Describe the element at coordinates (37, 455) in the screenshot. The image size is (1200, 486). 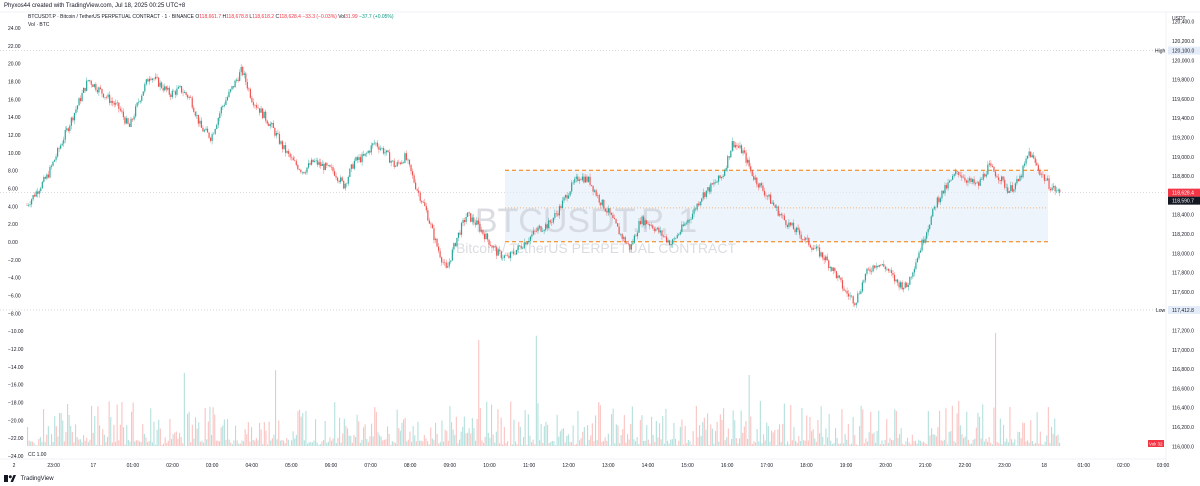
I see `cc-indicator-label: CC 1.00` at that location.